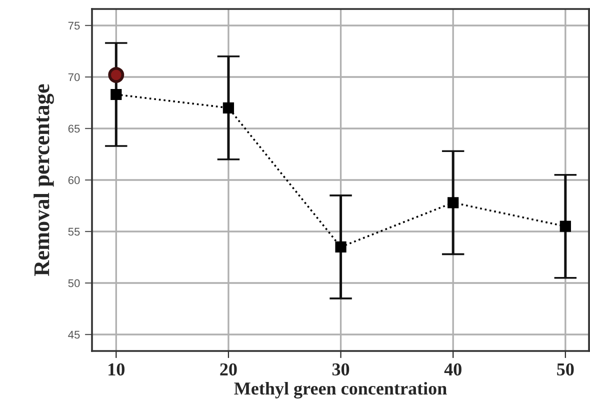  I want to click on x-tick-label: 20, so click(228, 369).